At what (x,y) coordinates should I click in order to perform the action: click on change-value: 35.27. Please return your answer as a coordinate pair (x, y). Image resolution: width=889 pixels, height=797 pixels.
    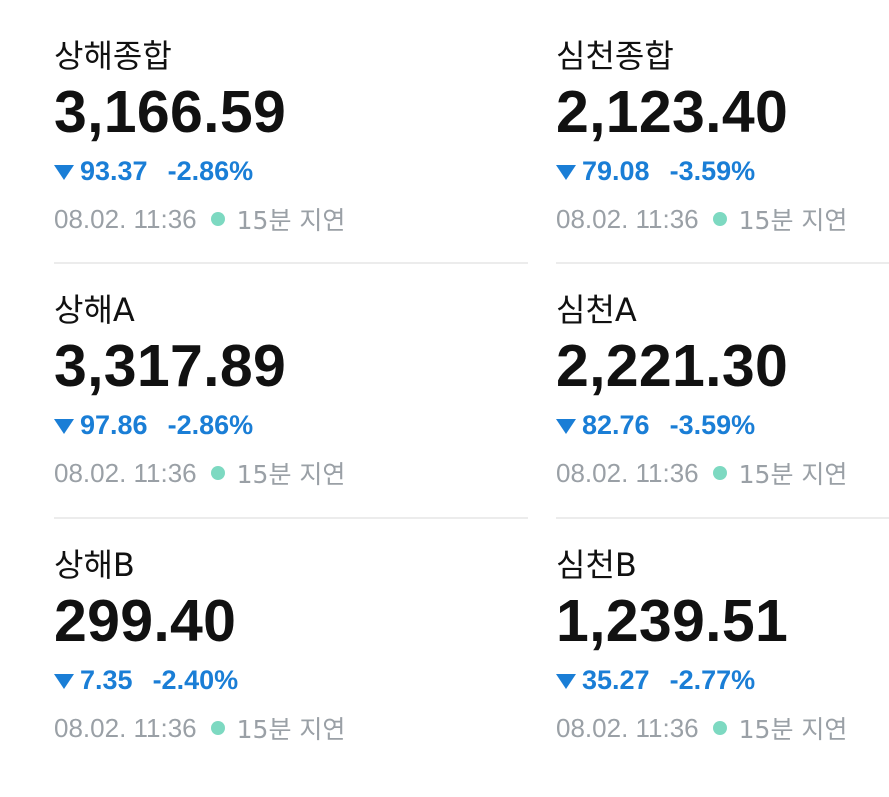
    Looking at the image, I should click on (616, 679).